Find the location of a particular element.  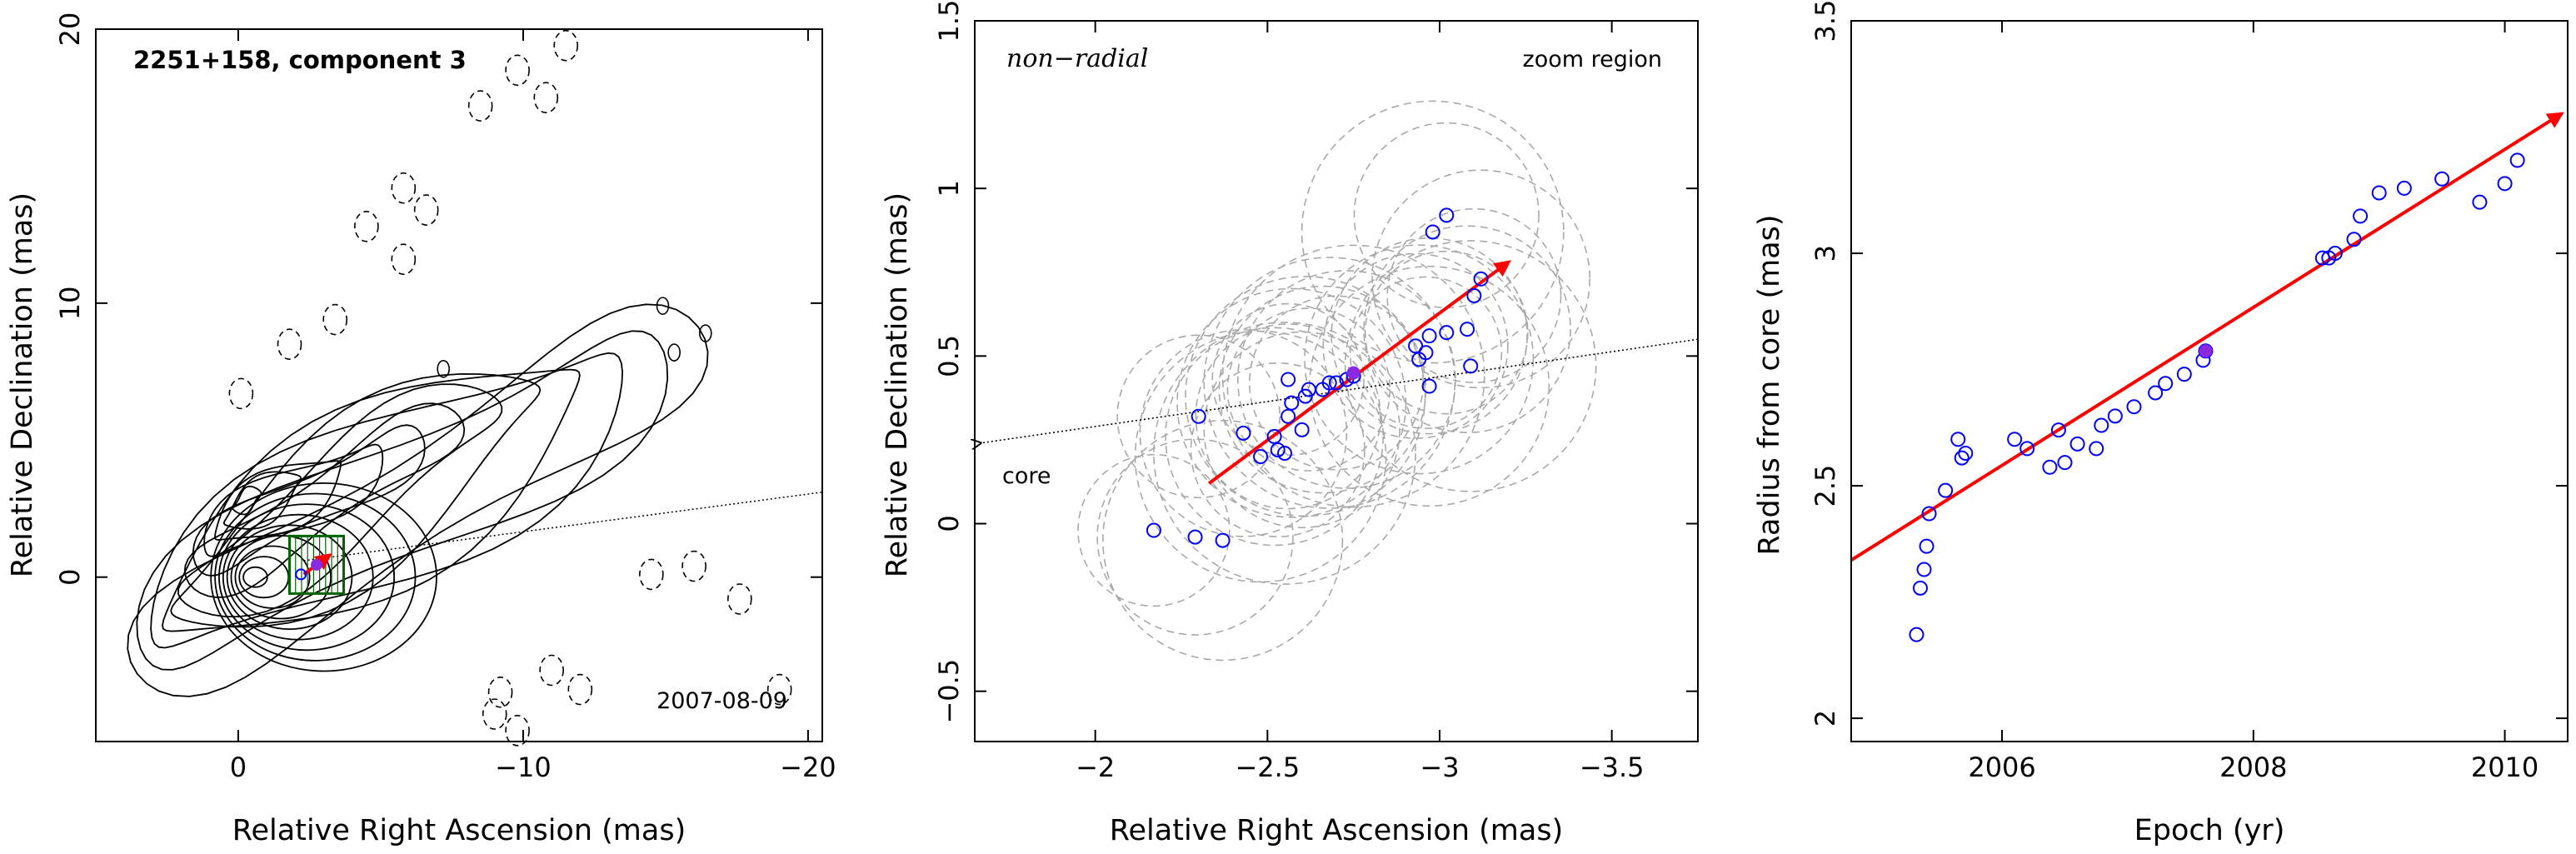

overlay is located at coordinates (555, 543).